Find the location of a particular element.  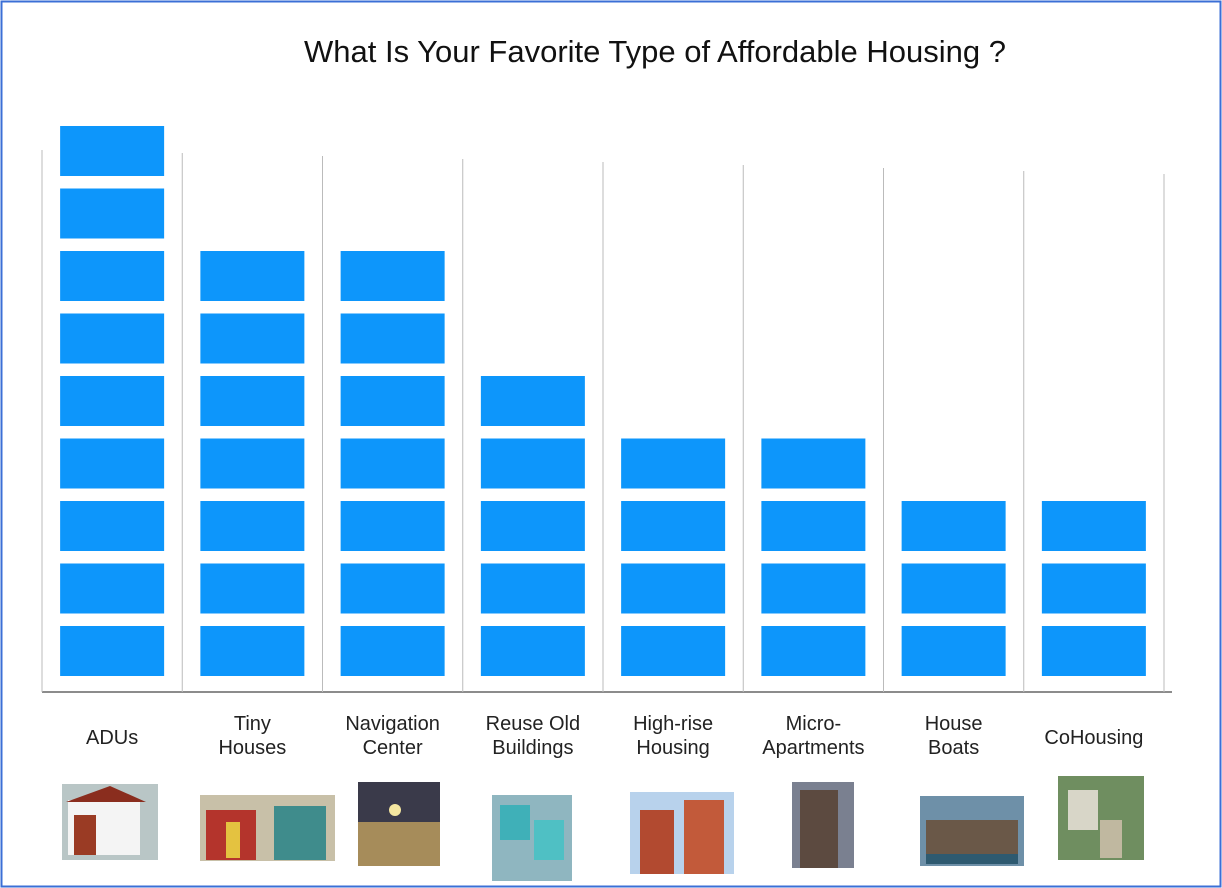

category-label: Micro-Apartments is located at coordinates (813, 736).